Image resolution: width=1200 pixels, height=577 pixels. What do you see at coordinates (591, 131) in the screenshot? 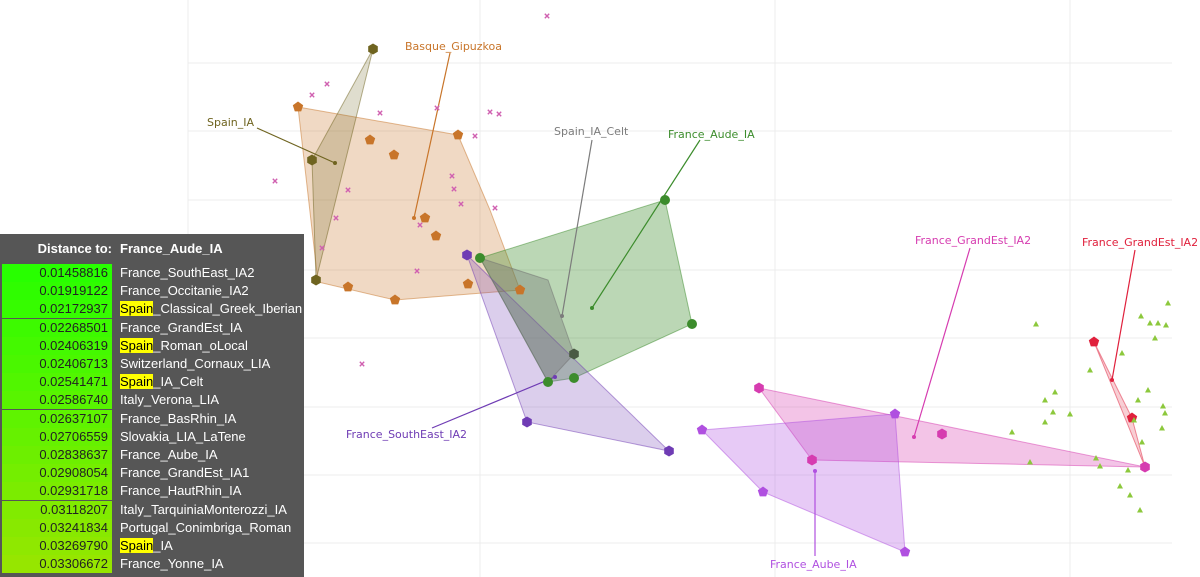
I see `label-spain-ia-celt: Spain_IA_Celt` at bounding box center [591, 131].